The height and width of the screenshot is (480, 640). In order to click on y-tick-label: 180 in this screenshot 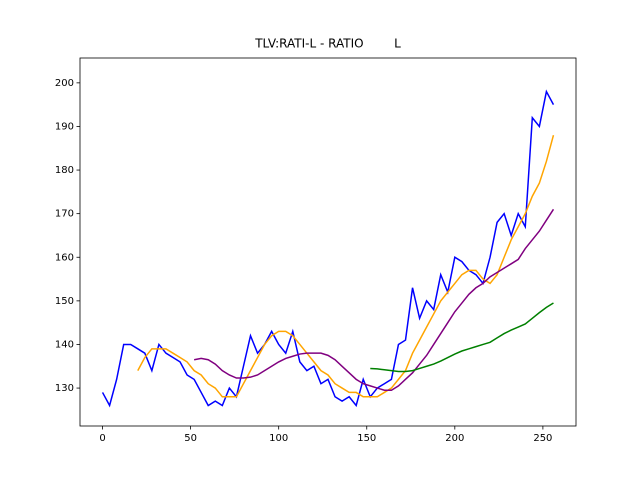, I will do `click(64, 170)`.